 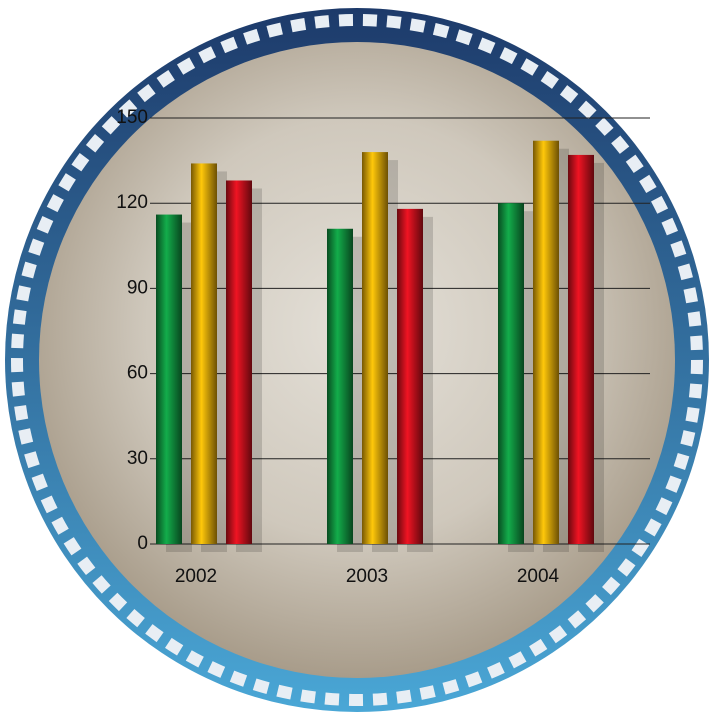 What do you see at coordinates (132, 202) in the screenshot?
I see `y-tick-label: 120` at bounding box center [132, 202].